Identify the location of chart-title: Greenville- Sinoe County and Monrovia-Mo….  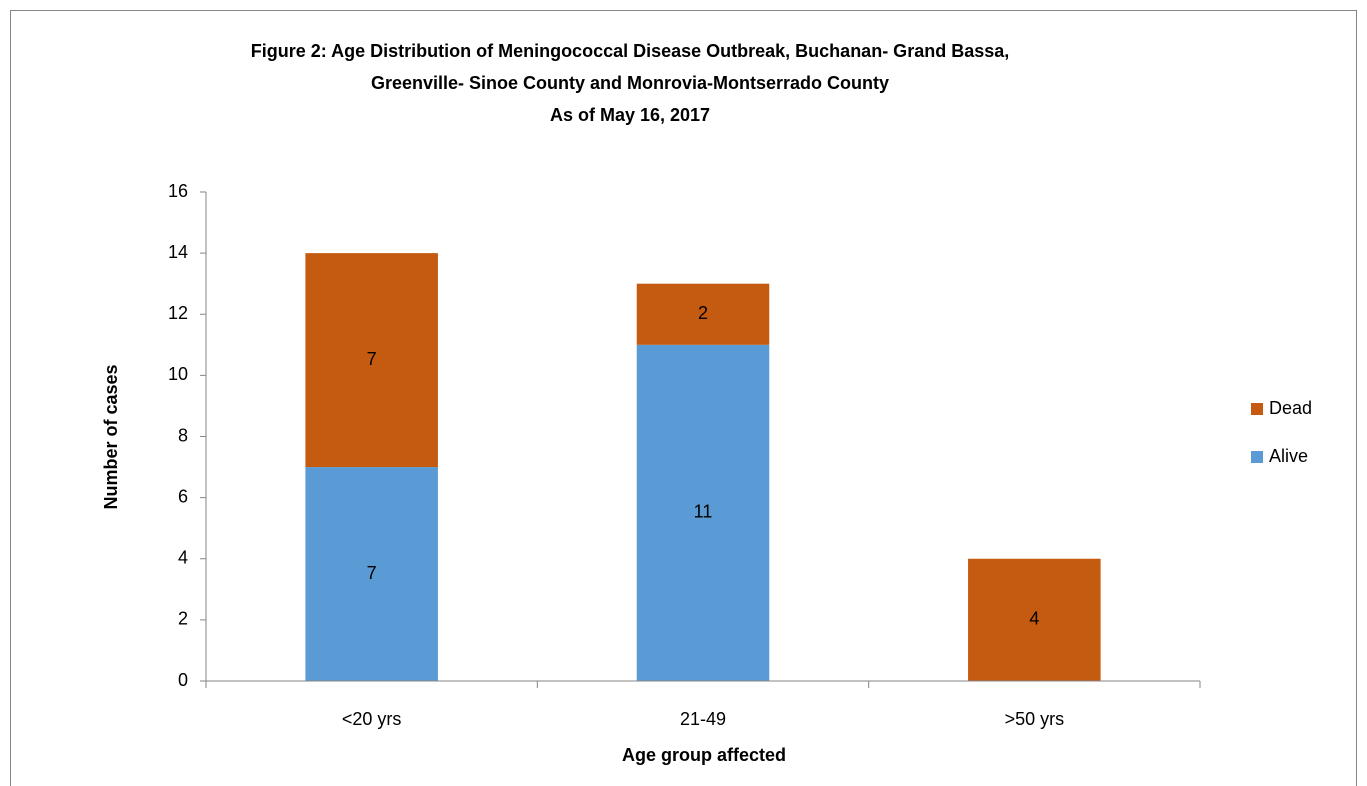
(630, 83).